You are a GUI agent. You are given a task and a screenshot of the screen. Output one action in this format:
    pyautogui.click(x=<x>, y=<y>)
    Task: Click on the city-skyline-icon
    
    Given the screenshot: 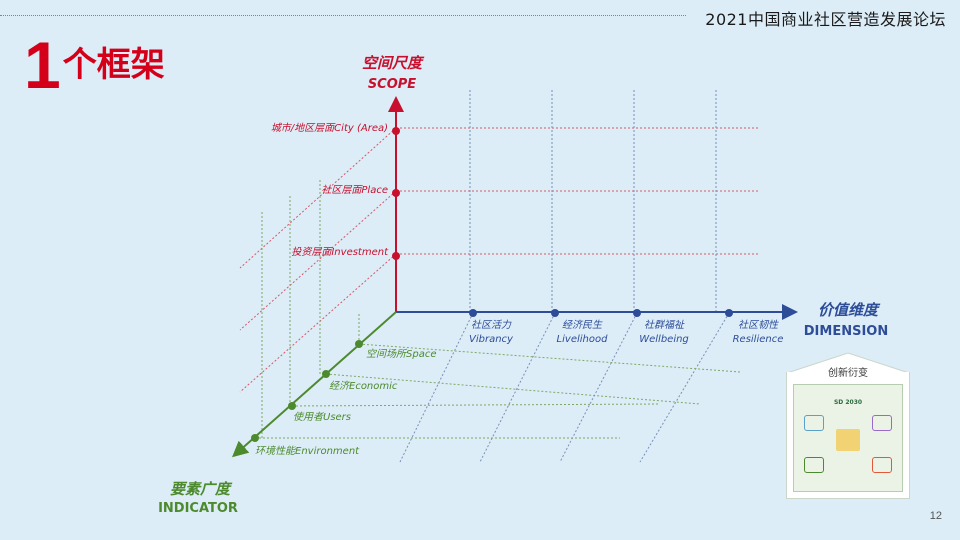 What is the action you would take?
    pyautogui.click(x=848, y=440)
    